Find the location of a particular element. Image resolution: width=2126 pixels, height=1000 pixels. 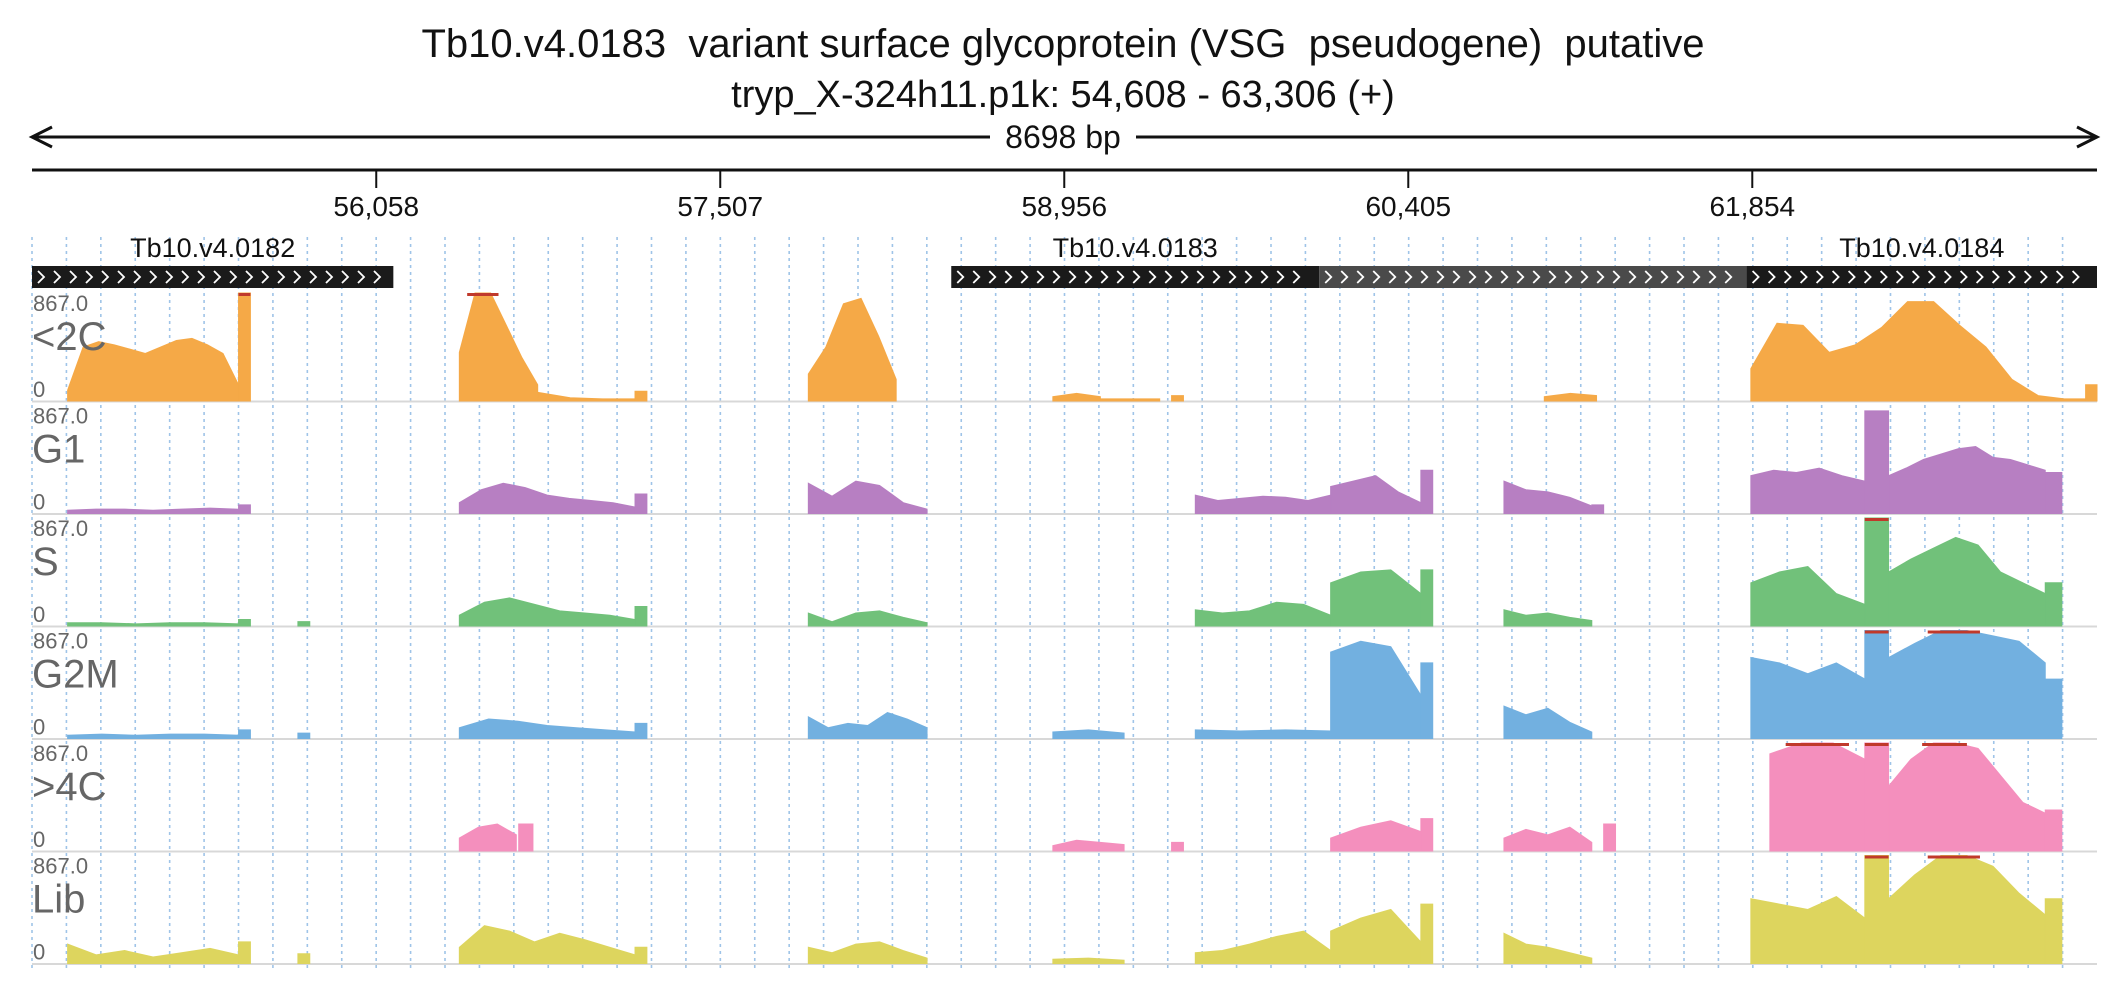

gene-feature is located at coordinates (1135, 277).